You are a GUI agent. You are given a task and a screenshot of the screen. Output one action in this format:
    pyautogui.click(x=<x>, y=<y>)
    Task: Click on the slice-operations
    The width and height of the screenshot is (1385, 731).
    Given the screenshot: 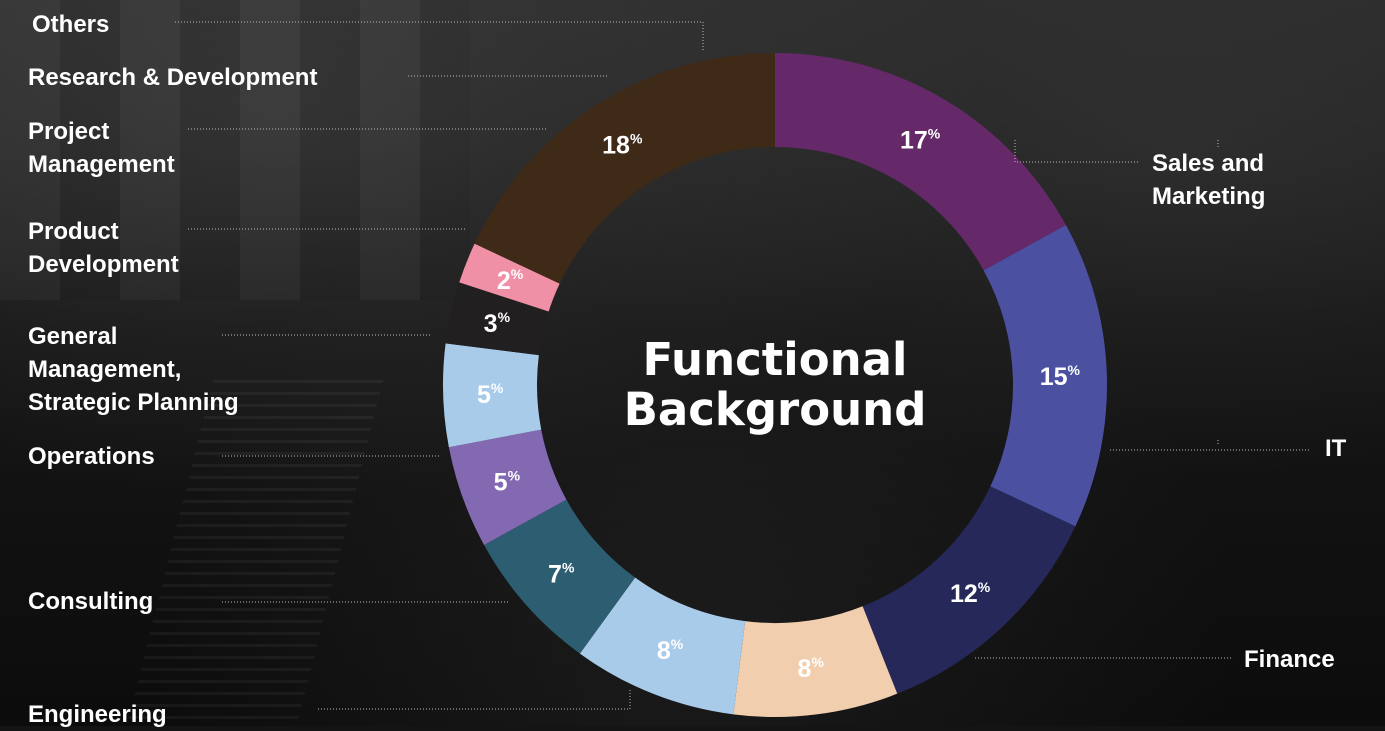 What is the action you would take?
    pyautogui.click(x=560, y=576)
    